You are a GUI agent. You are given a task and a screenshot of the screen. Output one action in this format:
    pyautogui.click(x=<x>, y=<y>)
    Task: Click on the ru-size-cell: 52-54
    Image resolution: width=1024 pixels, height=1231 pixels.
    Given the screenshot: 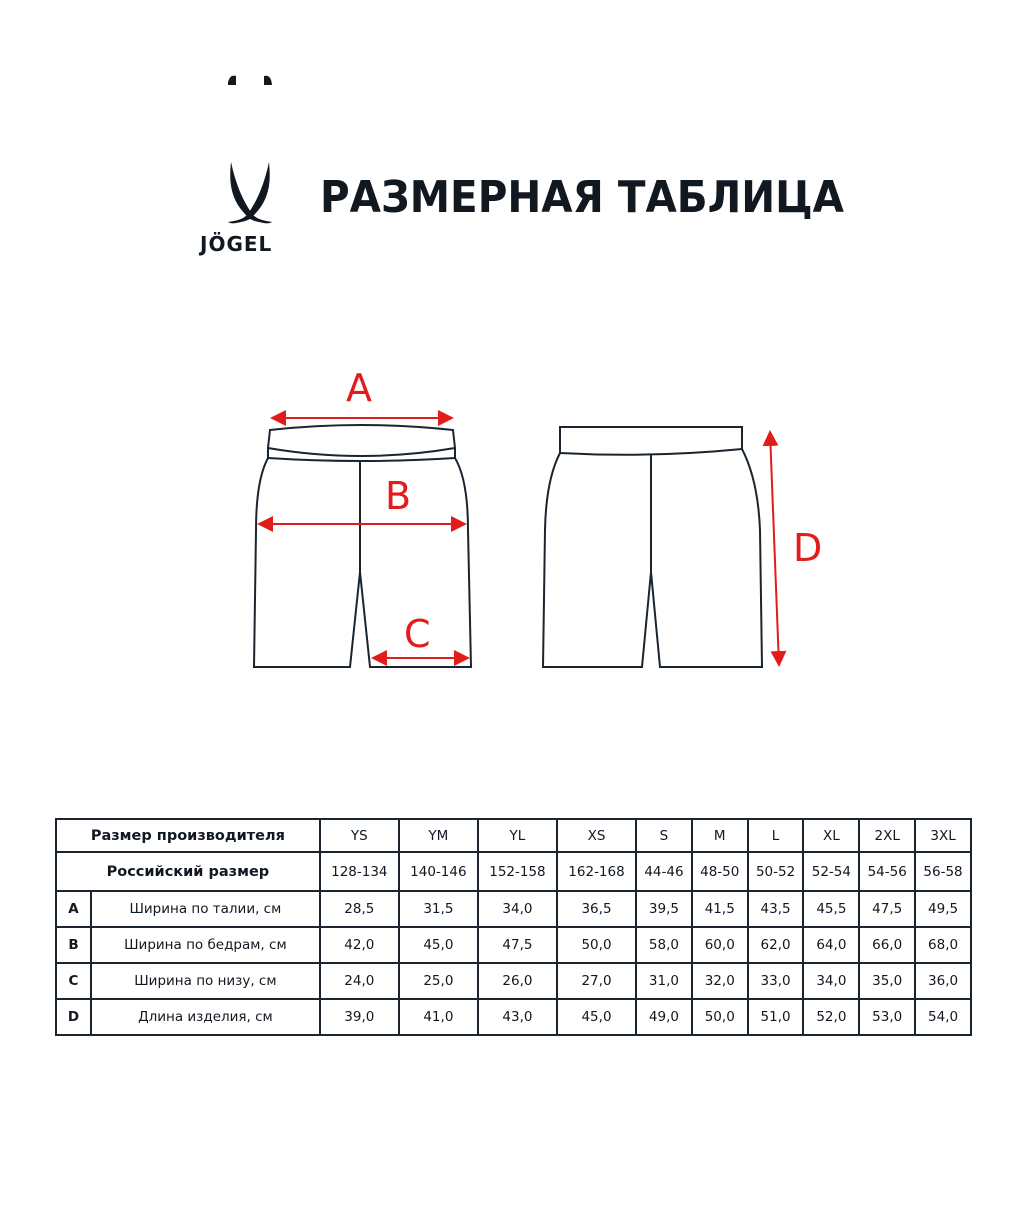 What is the action you would take?
    pyautogui.click(x=831, y=871)
    